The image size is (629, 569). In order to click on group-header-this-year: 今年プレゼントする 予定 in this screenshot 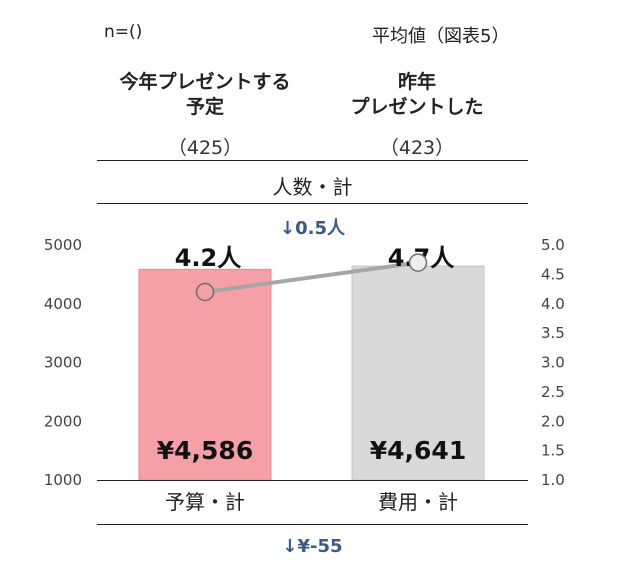, I will do `click(205, 95)`.